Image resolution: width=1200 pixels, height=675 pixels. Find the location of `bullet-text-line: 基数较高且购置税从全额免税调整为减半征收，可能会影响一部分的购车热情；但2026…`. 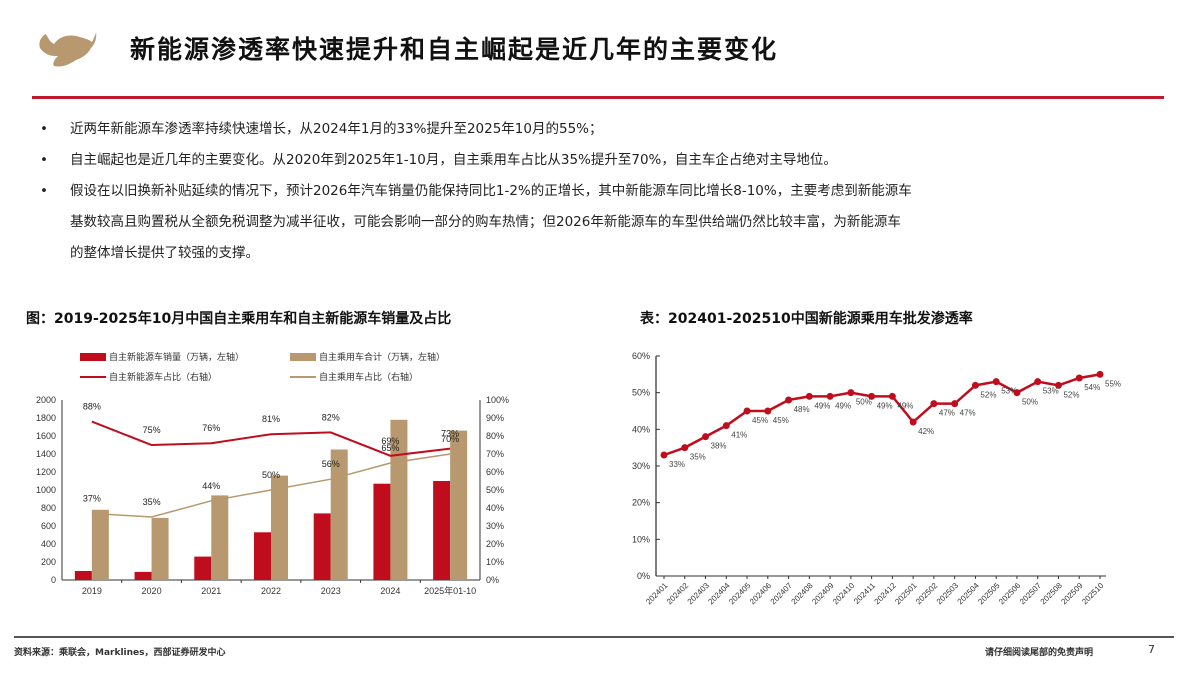

bullet-text-line: 基数较高且购置税从全额免税调整为减半征收，可能会影响一部分的购车热情；但2026… is located at coordinates (485, 222).